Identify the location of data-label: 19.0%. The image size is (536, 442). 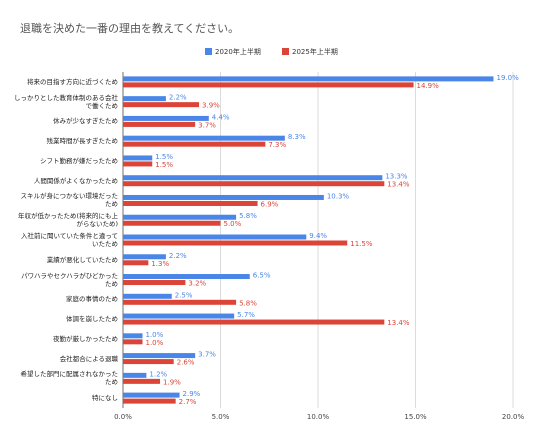
(508, 78).